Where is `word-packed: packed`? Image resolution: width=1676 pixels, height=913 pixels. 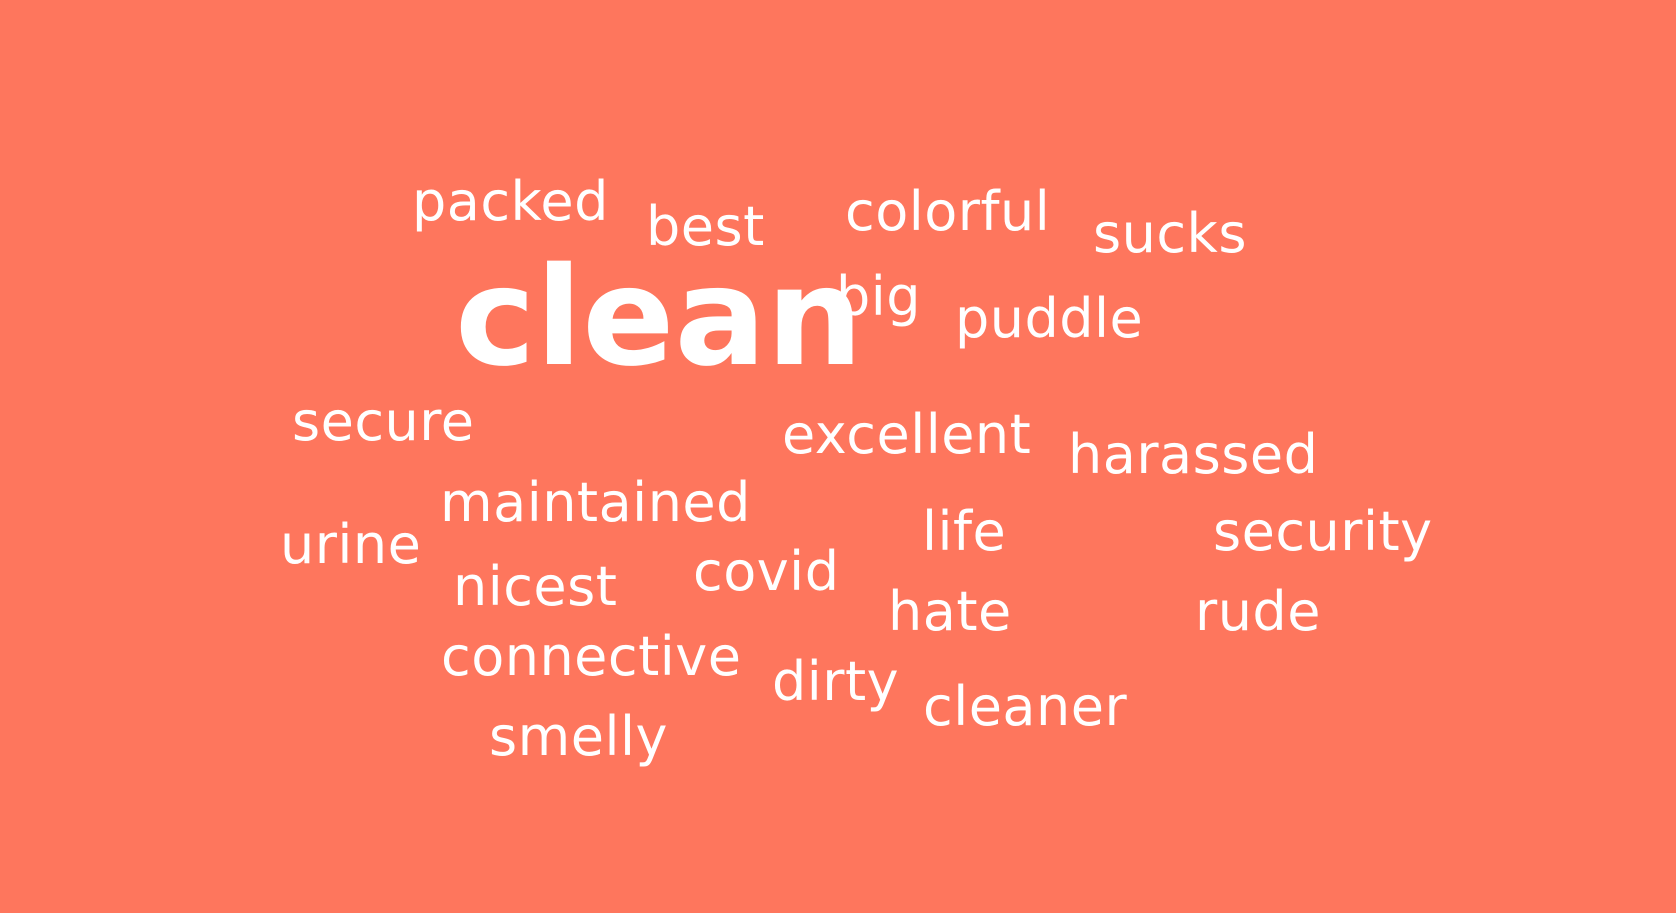
word-packed: packed is located at coordinates (510, 201).